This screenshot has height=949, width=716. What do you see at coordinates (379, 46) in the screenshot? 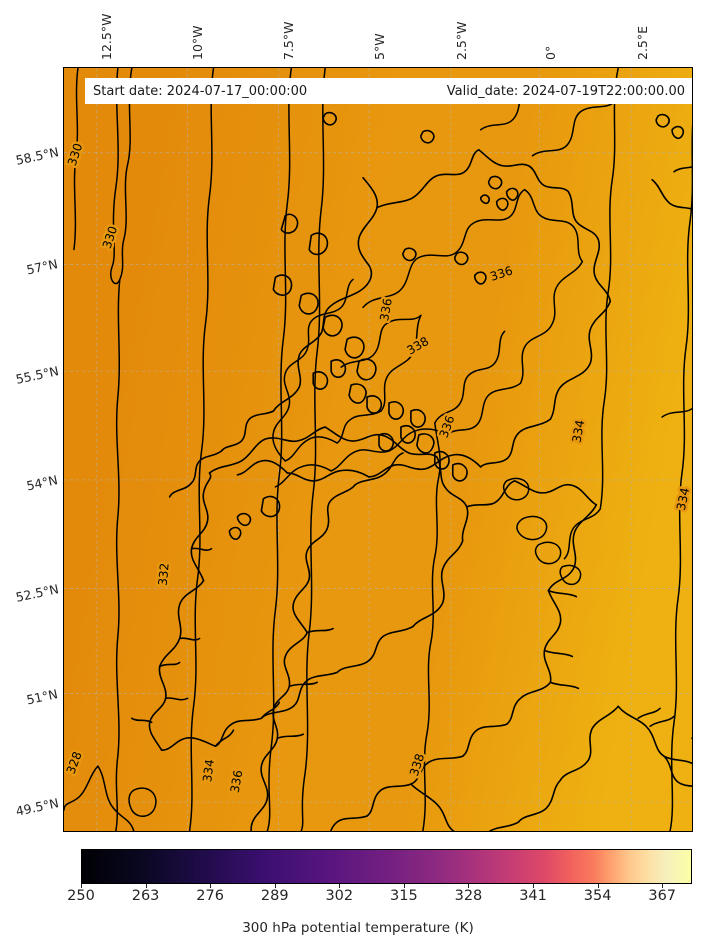
I see `lon-tick-label: 5°W` at bounding box center [379, 46].